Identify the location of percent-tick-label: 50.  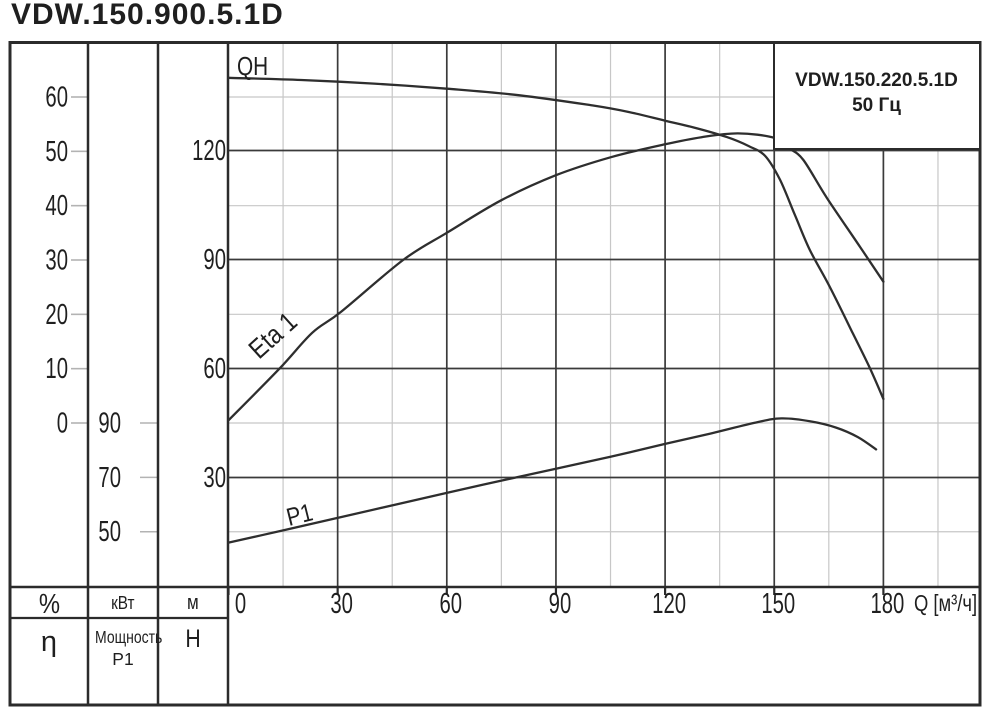
(56, 151).